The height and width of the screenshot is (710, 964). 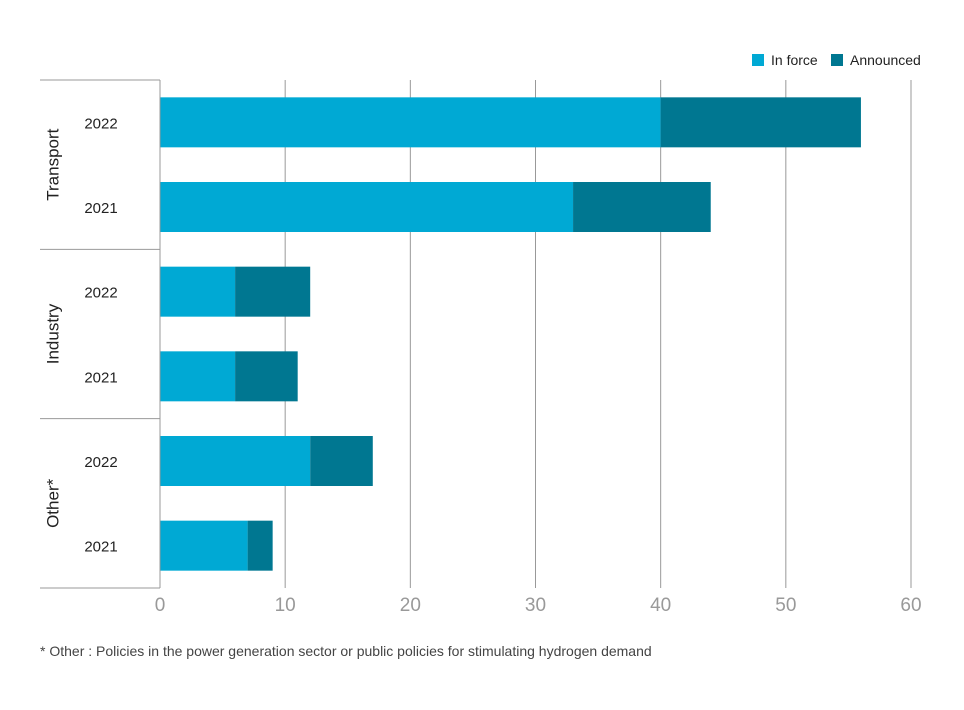 What do you see at coordinates (785, 605) in the screenshot?
I see `x-tick-label: 50` at bounding box center [785, 605].